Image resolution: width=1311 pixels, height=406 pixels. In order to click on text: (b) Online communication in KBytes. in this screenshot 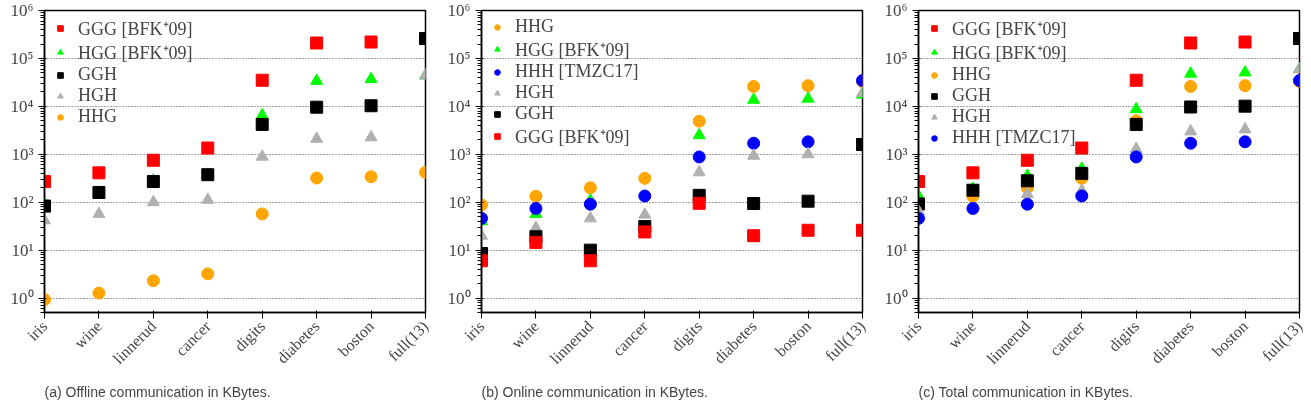, I will do `click(594, 391)`.